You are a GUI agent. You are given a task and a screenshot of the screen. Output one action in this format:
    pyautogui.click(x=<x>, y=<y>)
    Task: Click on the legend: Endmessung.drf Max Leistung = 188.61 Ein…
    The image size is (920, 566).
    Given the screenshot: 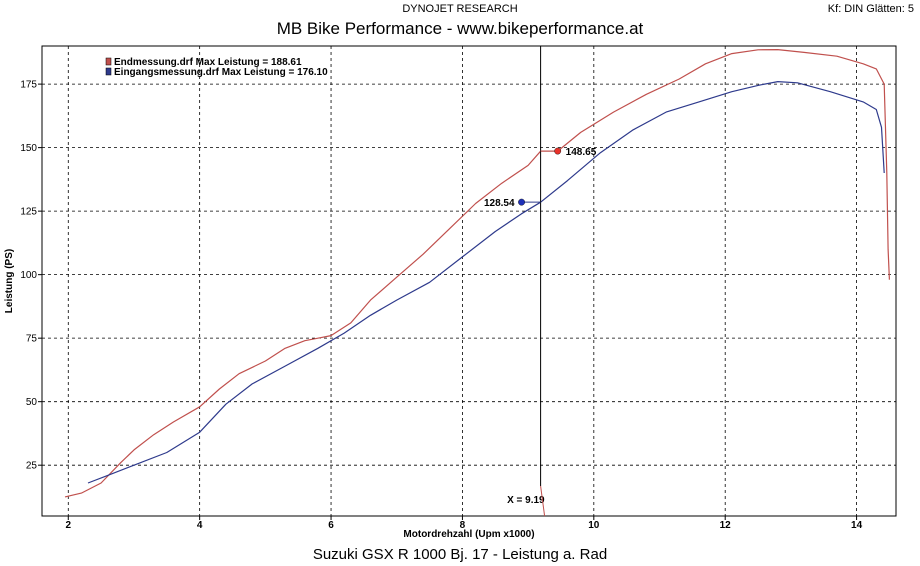 What is the action you would take?
    pyautogui.click(x=216, y=67)
    